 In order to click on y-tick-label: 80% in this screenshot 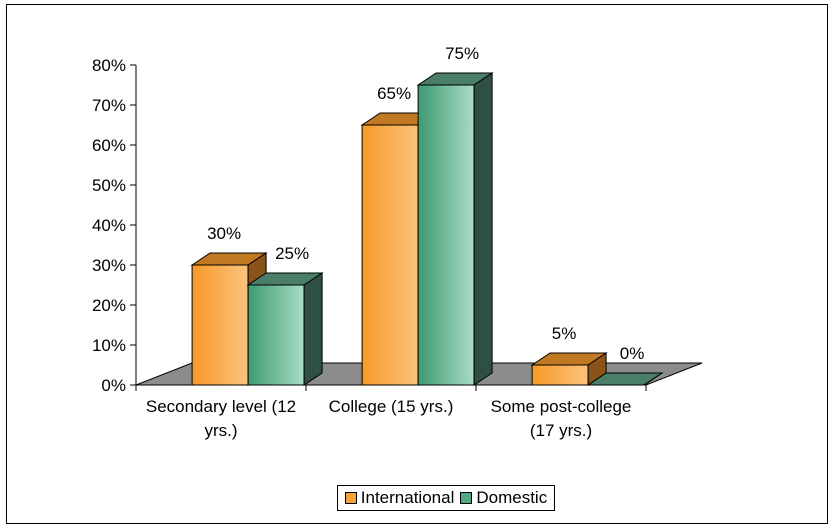, I will do `click(109, 65)`.